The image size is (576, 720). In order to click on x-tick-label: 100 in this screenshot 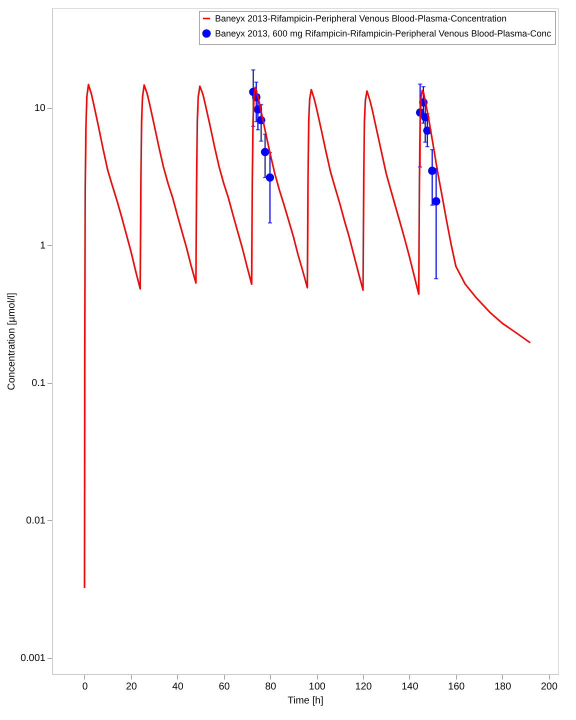, I will do `click(317, 687)`.